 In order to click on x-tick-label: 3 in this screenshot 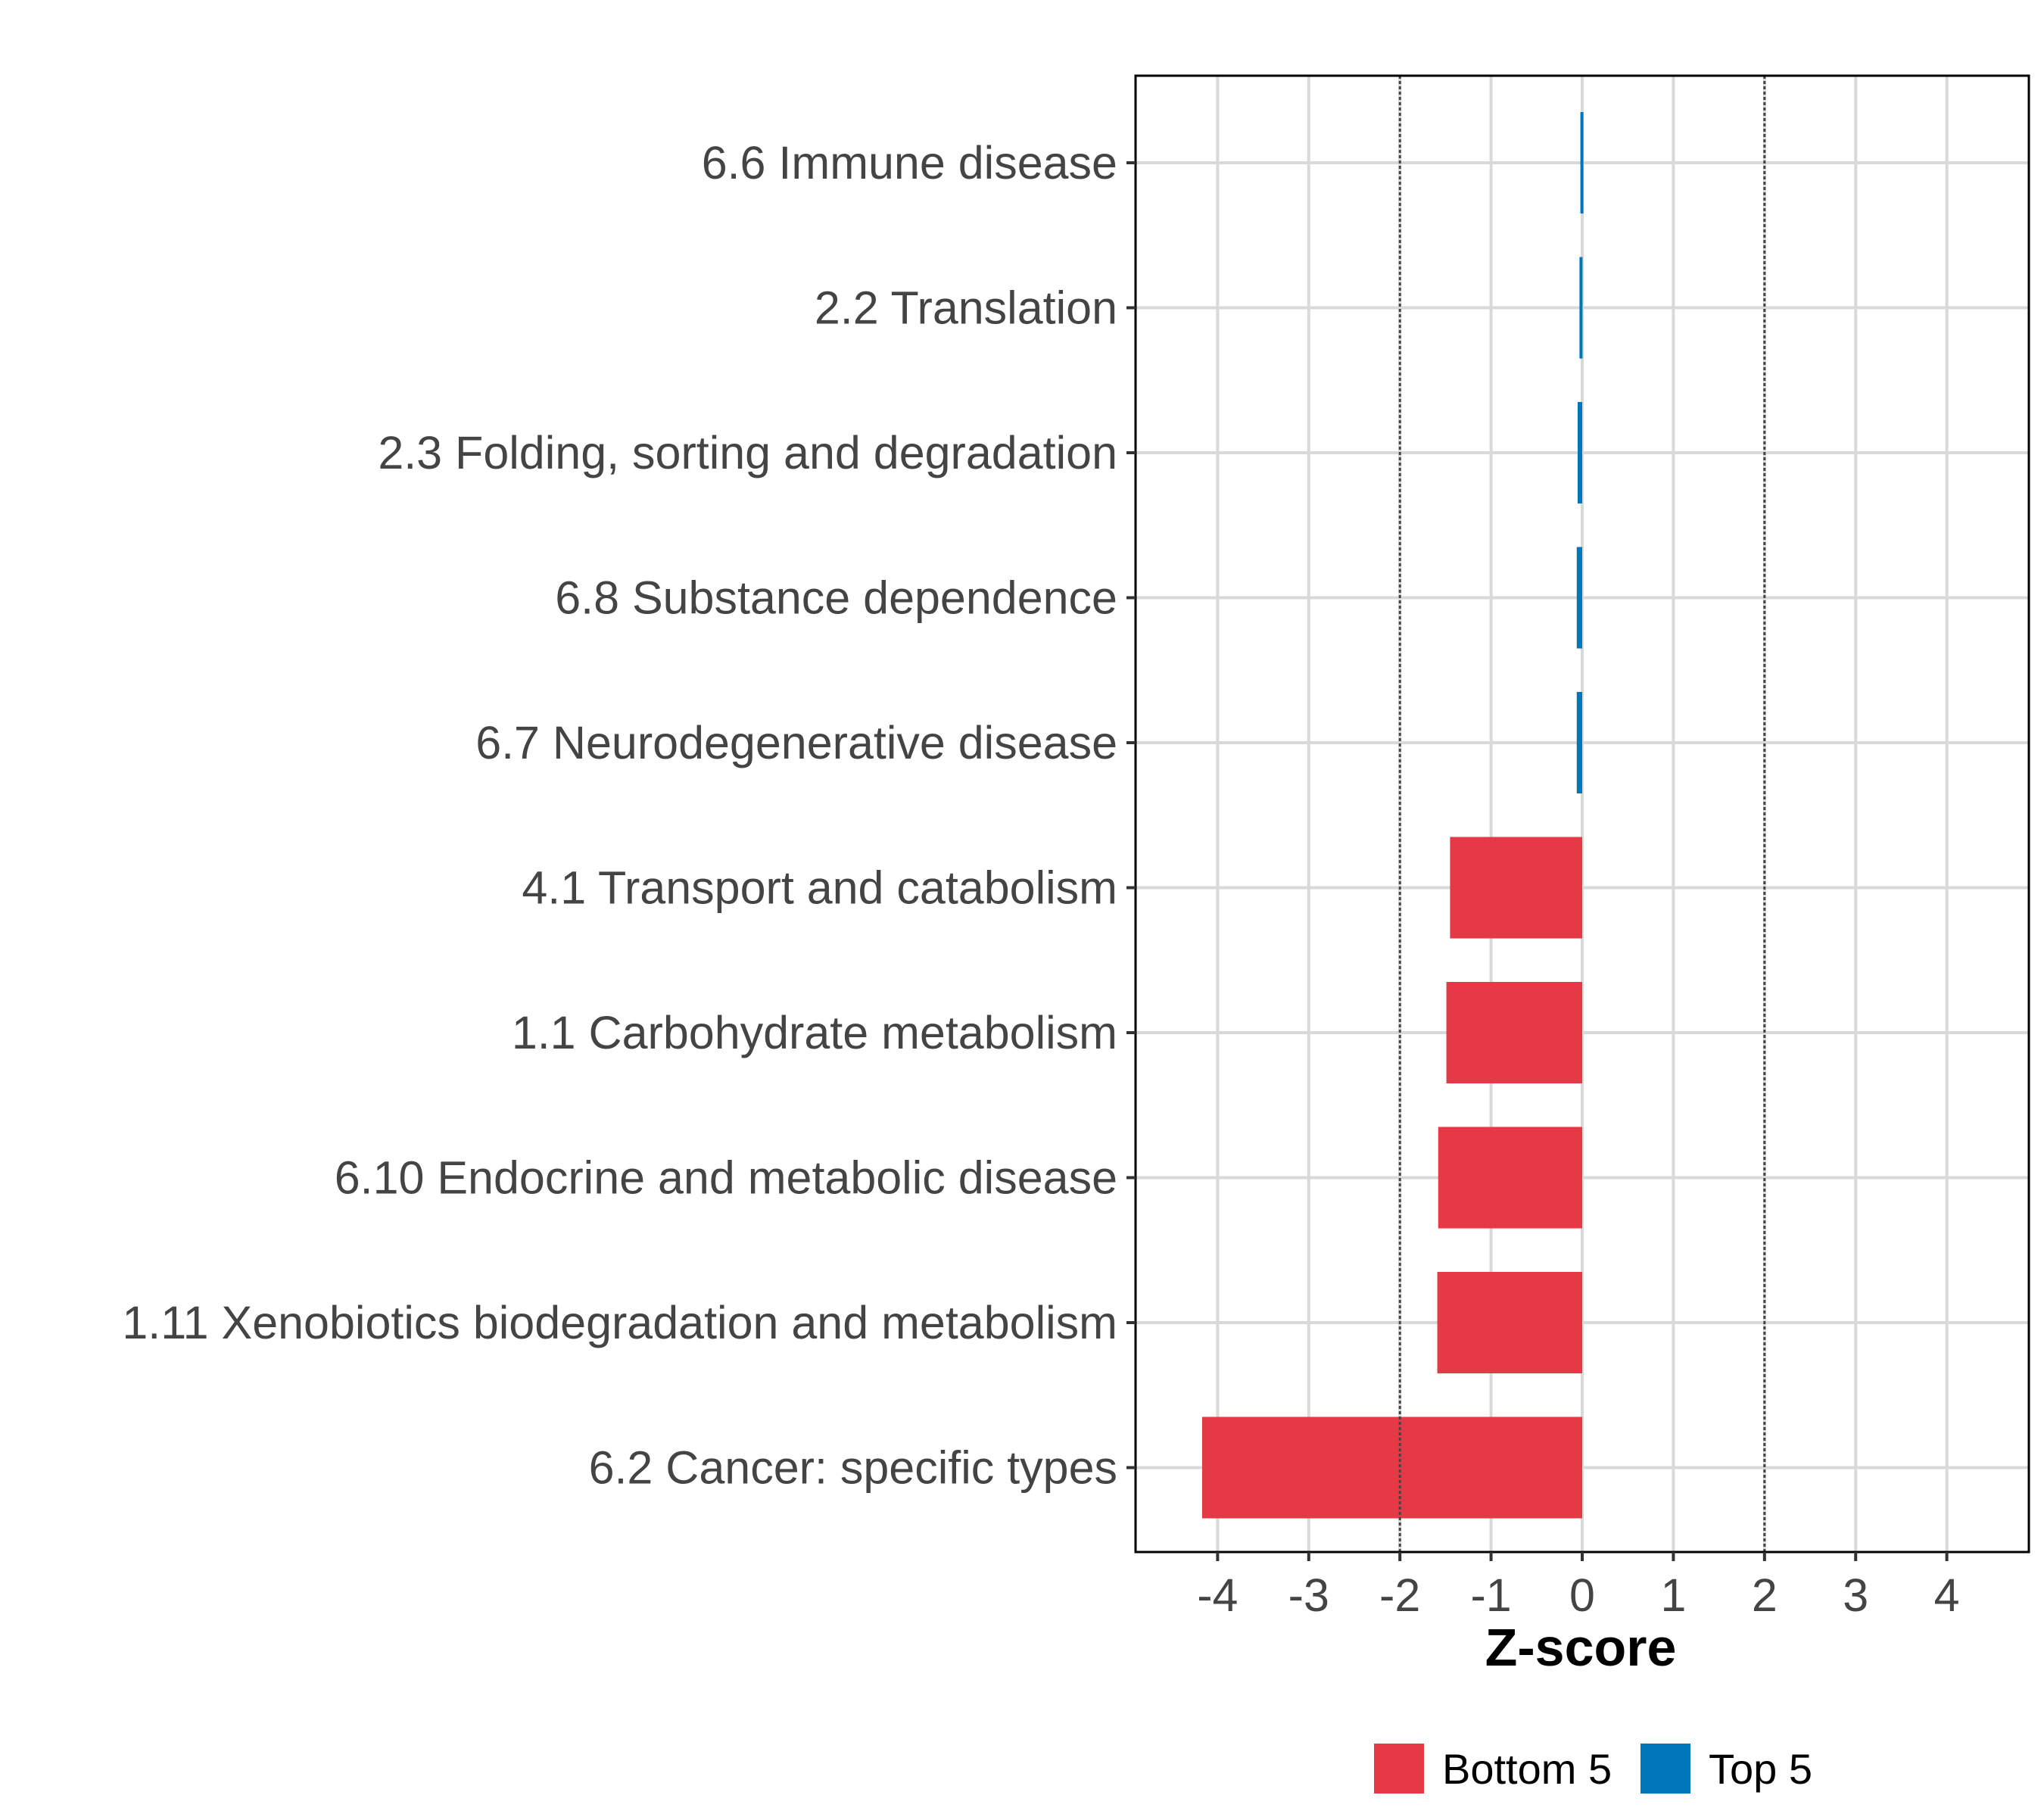, I will do `click(1855, 1595)`.